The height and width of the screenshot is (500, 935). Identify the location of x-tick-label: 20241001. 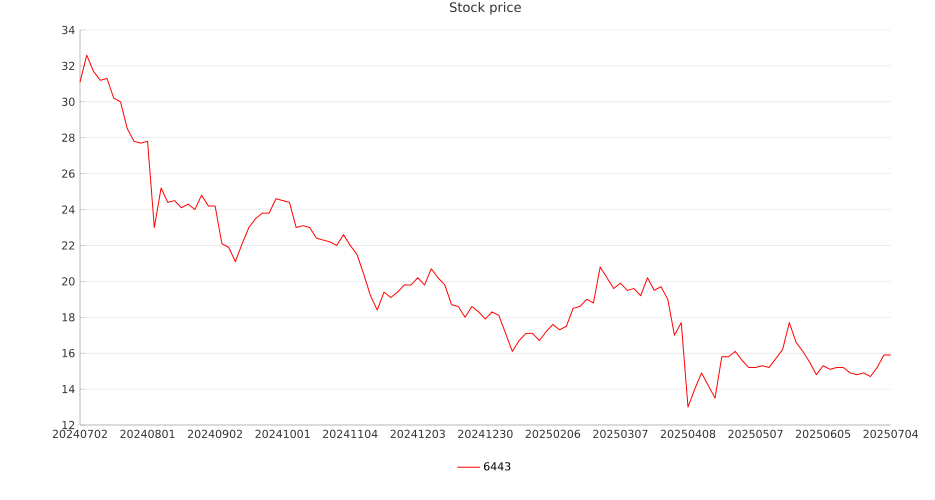
(282, 434).